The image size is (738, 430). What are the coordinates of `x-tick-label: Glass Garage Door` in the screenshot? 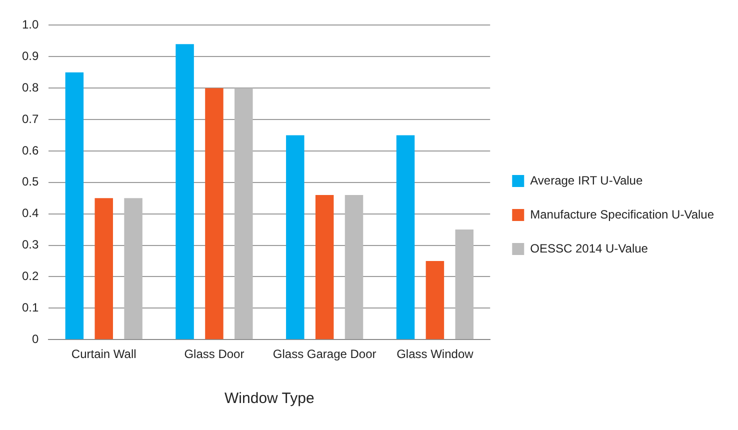 It's located at (324, 354).